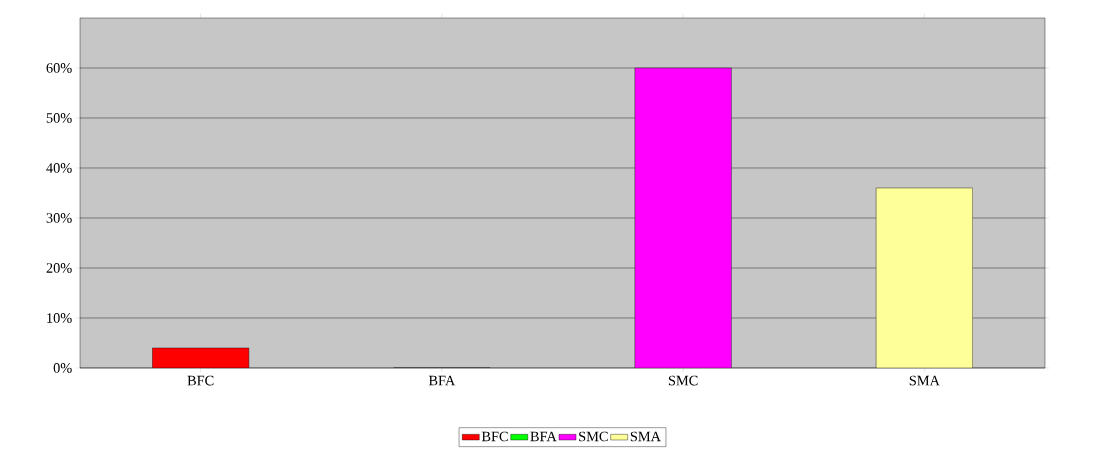 The width and height of the screenshot is (1114, 473). I want to click on x-tick-label: BFA, so click(442, 380).